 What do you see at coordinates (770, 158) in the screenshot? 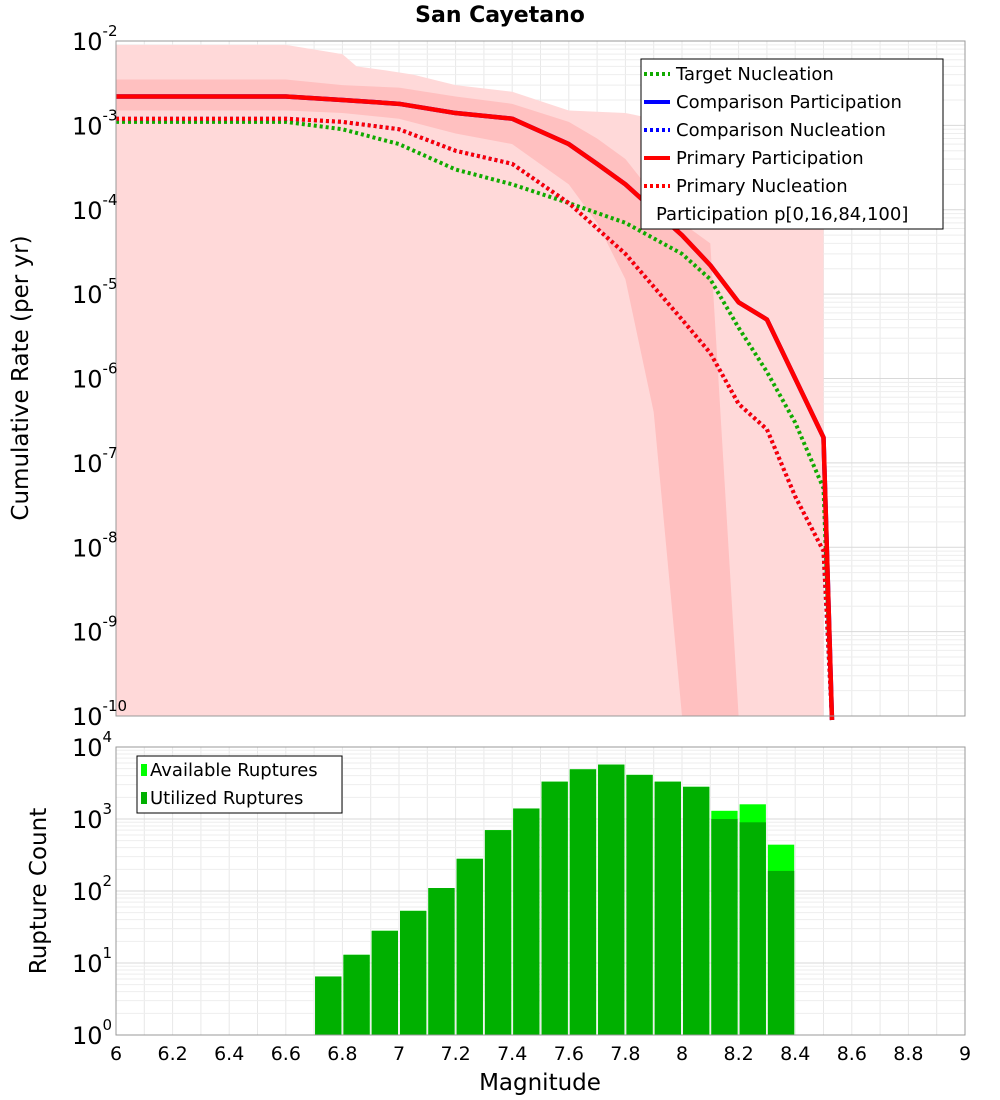
I see `legend-label: Primary Participation` at bounding box center [770, 158].